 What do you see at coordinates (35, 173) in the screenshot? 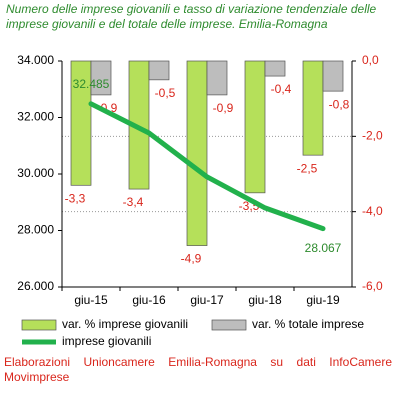
I see `y-tick-label: 30.000` at bounding box center [35, 173].